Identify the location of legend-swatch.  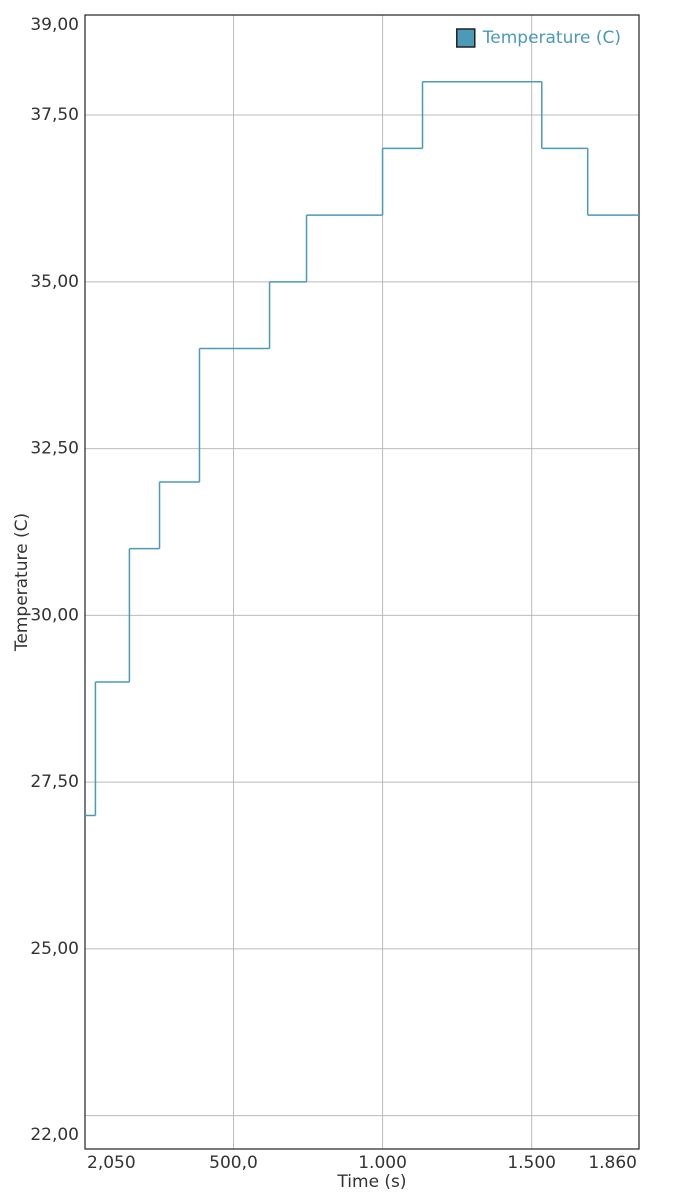
(466, 38).